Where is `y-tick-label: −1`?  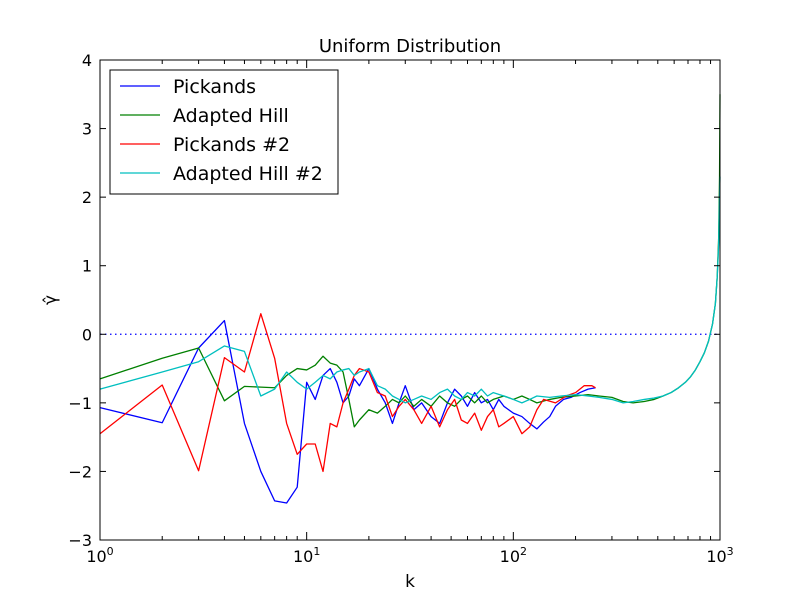 y-tick-label: −1 is located at coordinates (80, 403).